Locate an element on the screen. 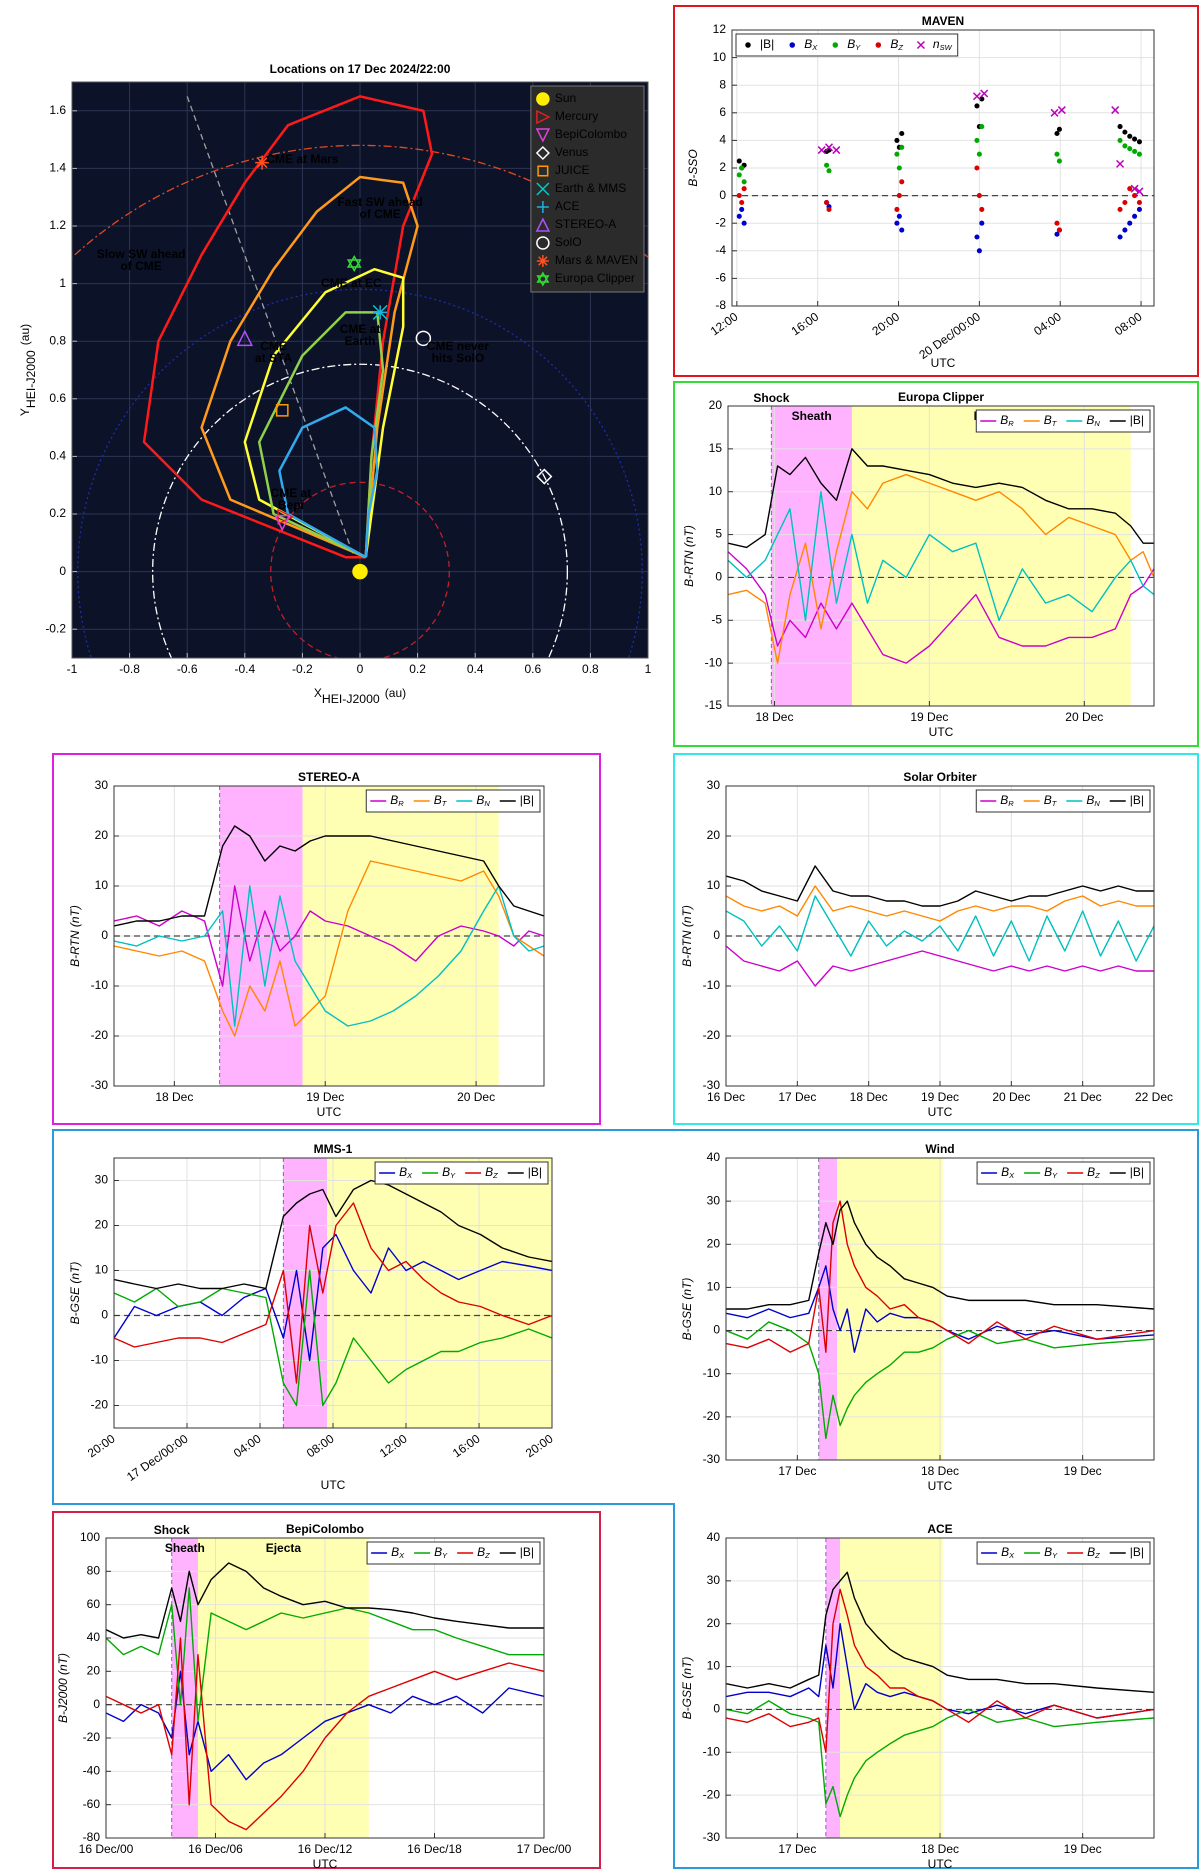  y-tick-label: 6 is located at coordinates (722, 112).